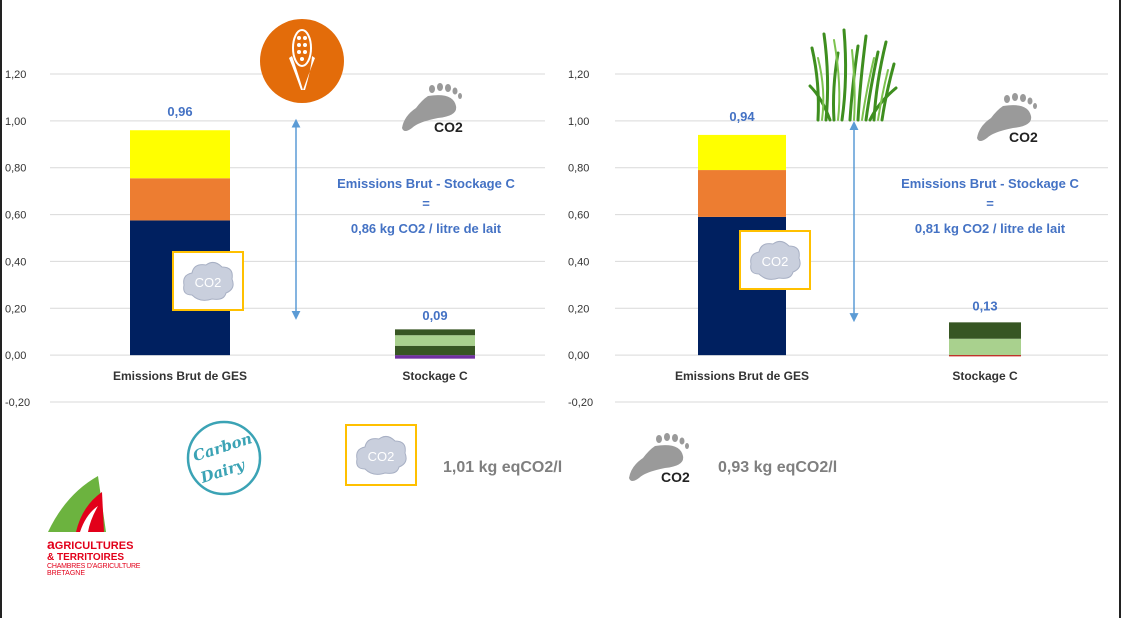  What do you see at coordinates (86, 557) in the screenshot?
I see `logo-line2: & TERRITOIRES` at bounding box center [86, 557].